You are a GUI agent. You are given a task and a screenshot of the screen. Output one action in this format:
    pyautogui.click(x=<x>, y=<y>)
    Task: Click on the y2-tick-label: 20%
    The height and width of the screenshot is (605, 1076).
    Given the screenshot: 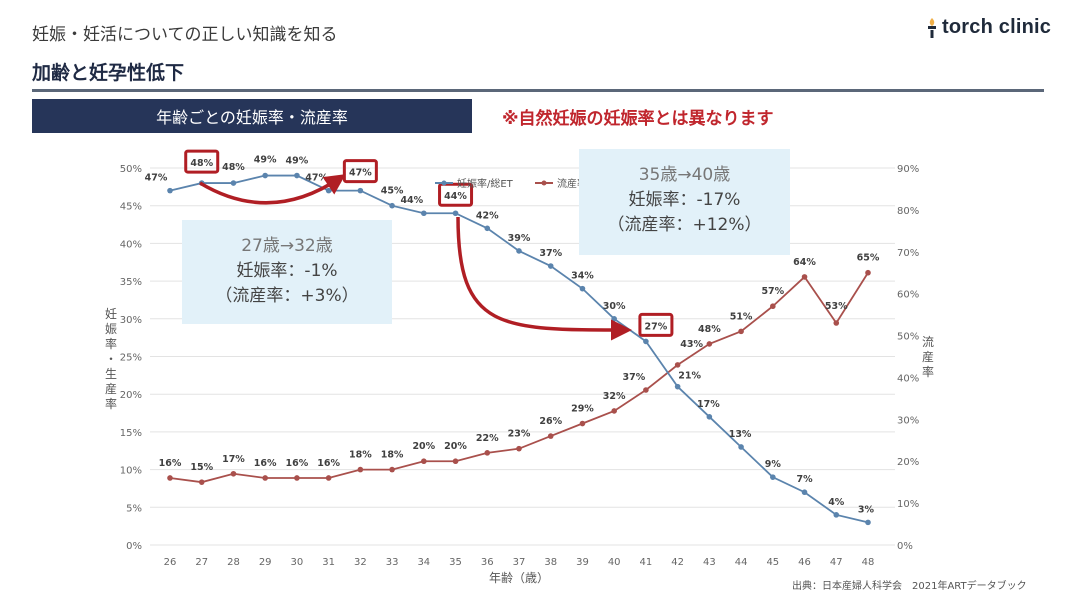 What is the action you would take?
    pyautogui.click(x=908, y=462)
    